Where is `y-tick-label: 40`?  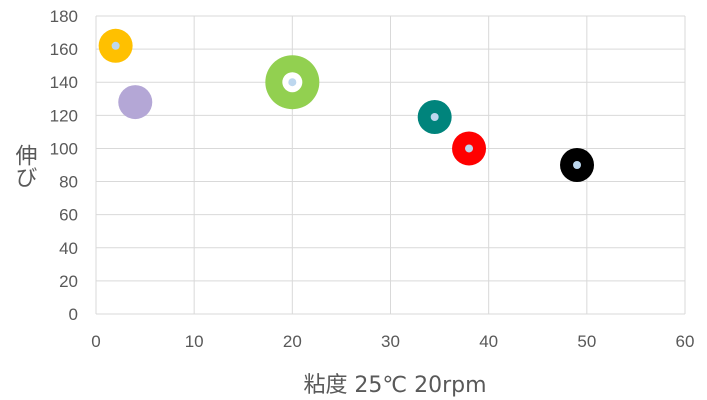
y-tick-label: 40 is located at coordinates (68, 248).